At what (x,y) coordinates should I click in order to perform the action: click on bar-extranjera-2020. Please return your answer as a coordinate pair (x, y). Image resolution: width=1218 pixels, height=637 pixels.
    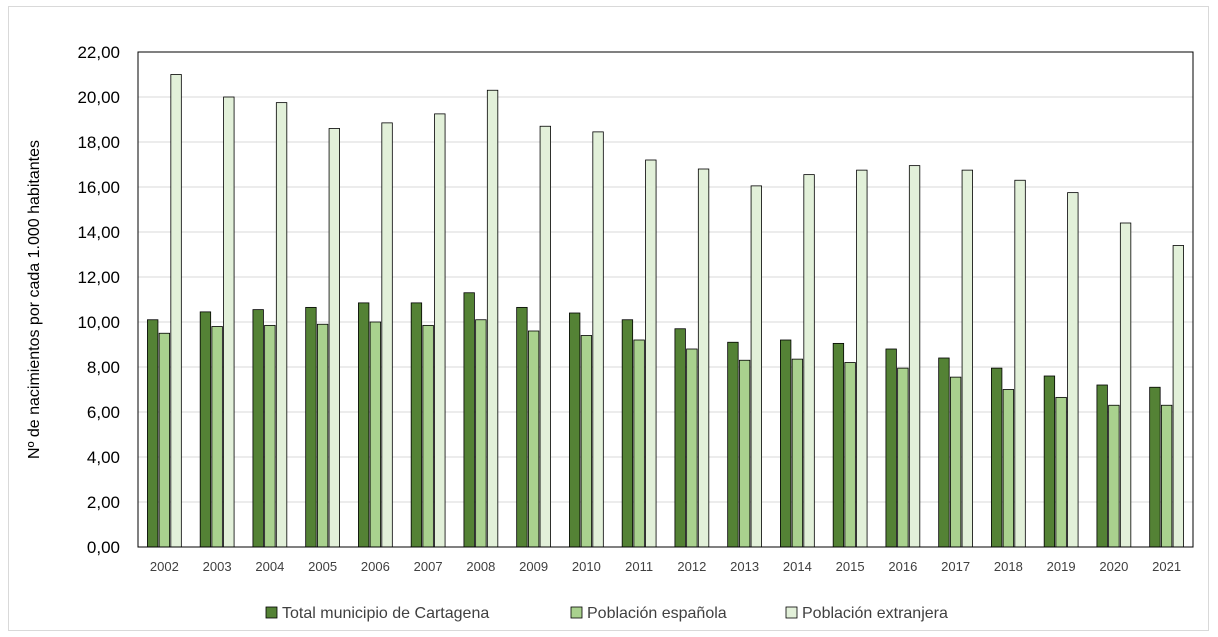
    Looking at the image, I should click on (1125, 385).